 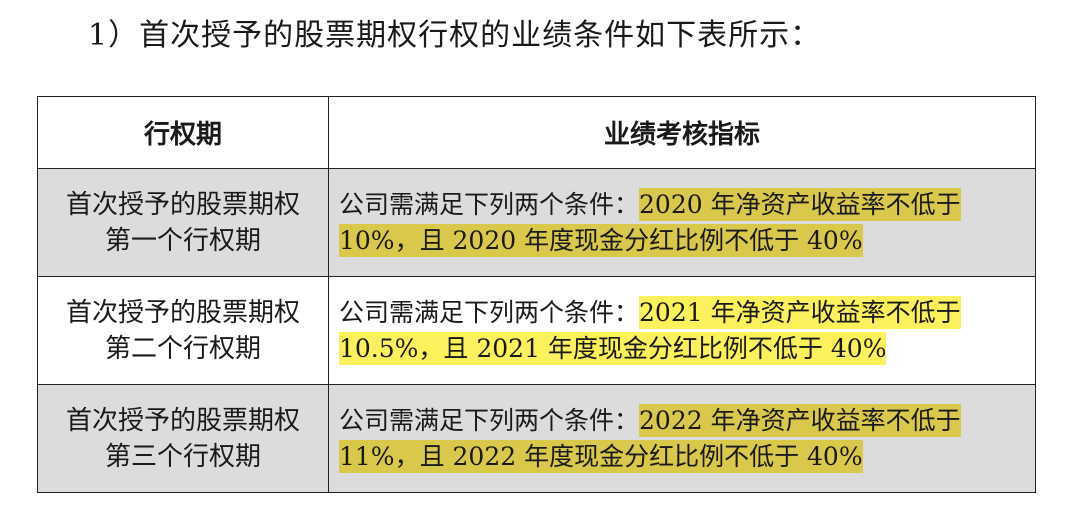 I want to click on exercise-period-cell: 首次授予的股票期权 第一个行权期, so click(x=183, y=222).